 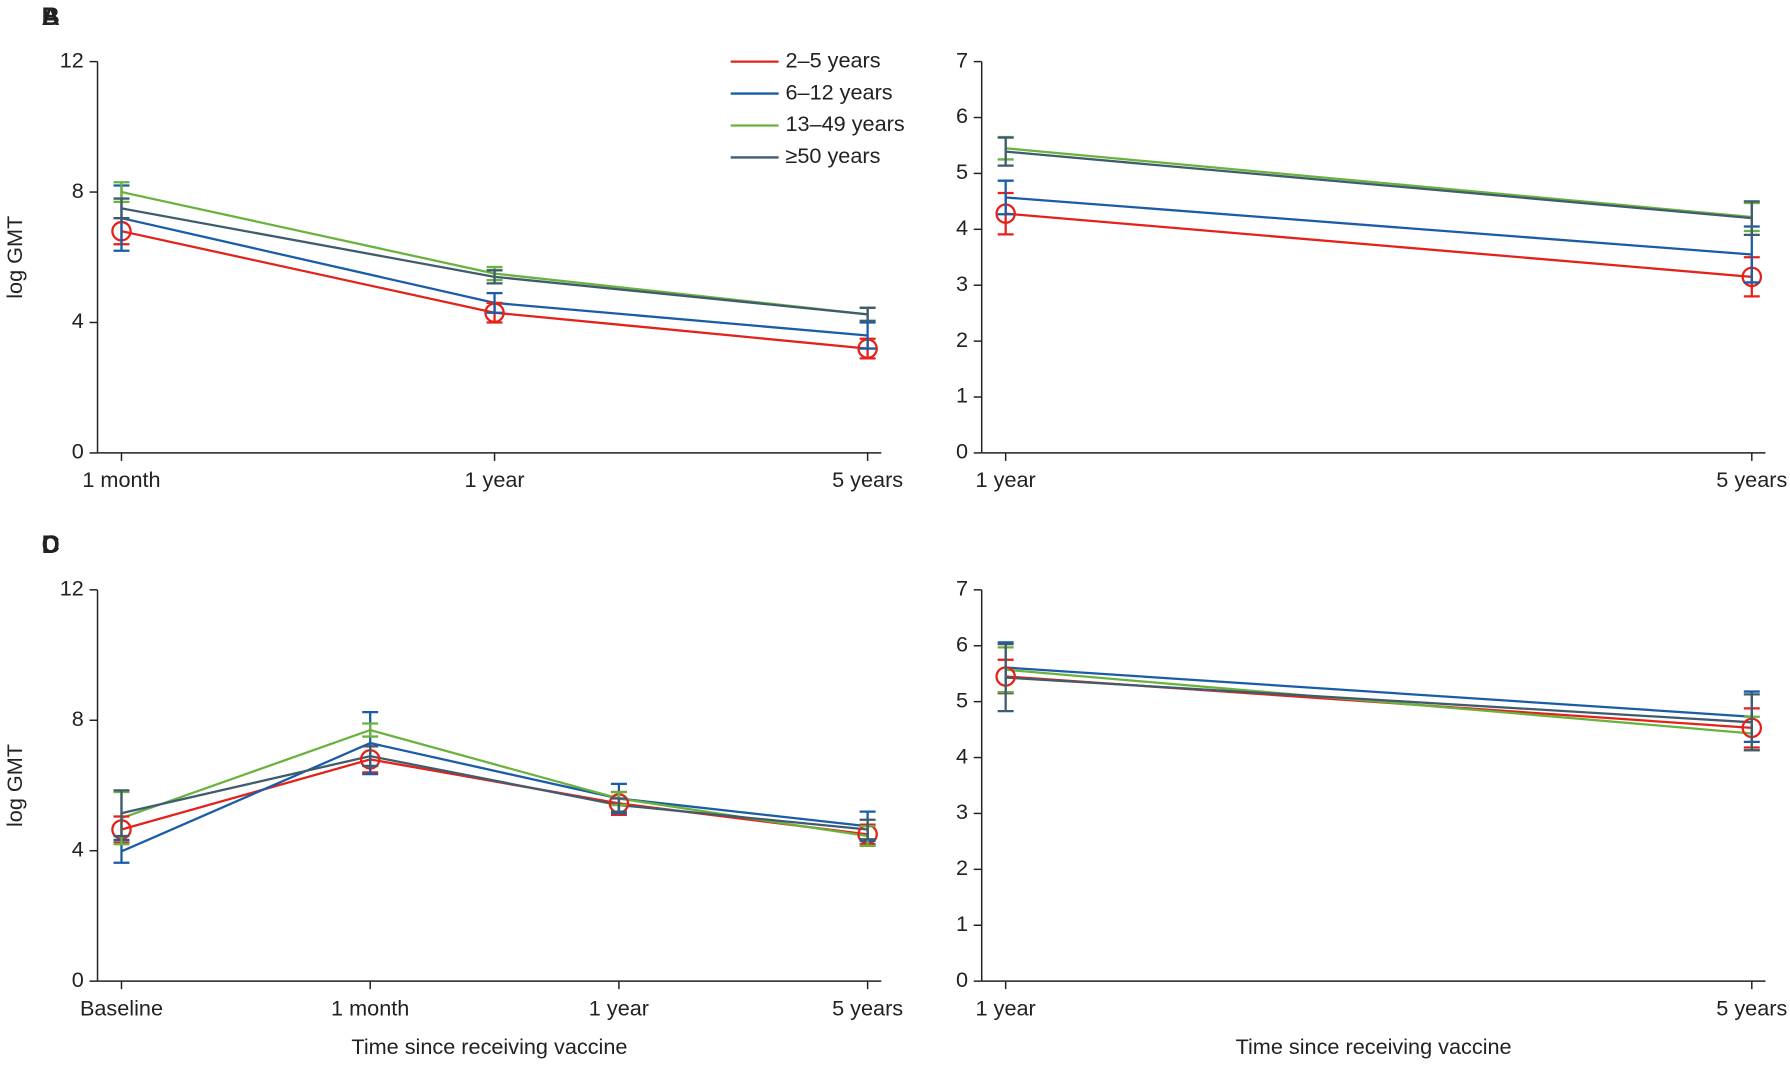 What do you see at coordinates (844, 123) in the screenshot?
I see `legend-label: 13–49 years` at bounding box center [844, 123].